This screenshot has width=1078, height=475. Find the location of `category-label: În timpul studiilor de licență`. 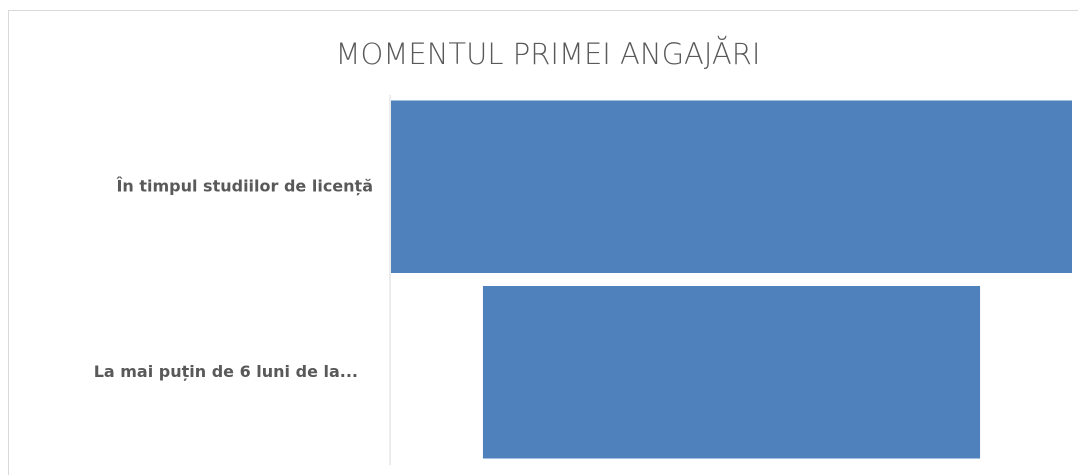

category-label: În timpul studiilor de licență is located at coordinates (244, 185).